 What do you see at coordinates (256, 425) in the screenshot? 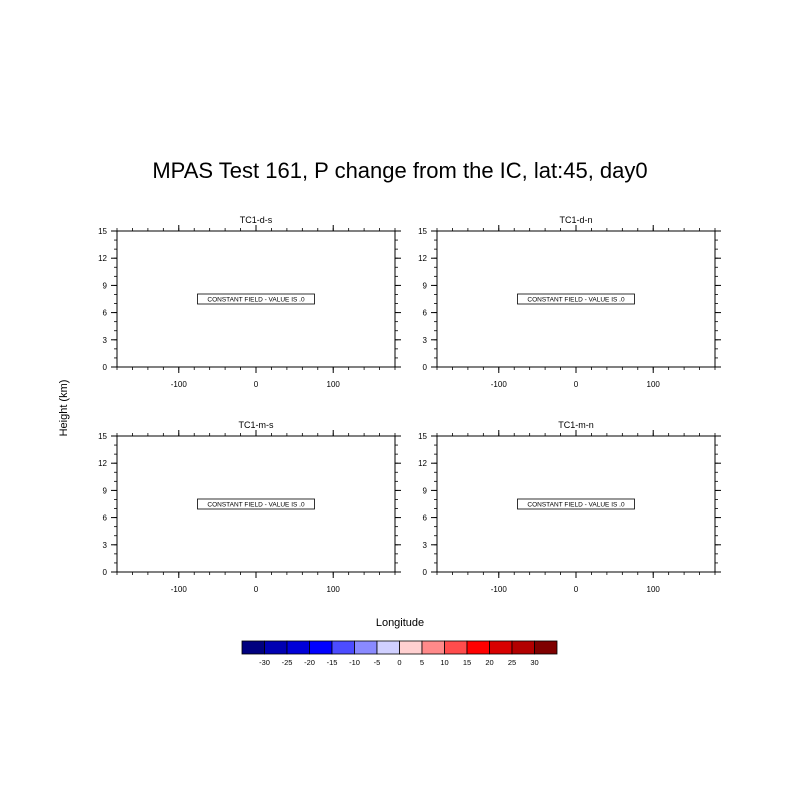
I see `panel-title: TC1-m-s` at bounding box center [256, 425].